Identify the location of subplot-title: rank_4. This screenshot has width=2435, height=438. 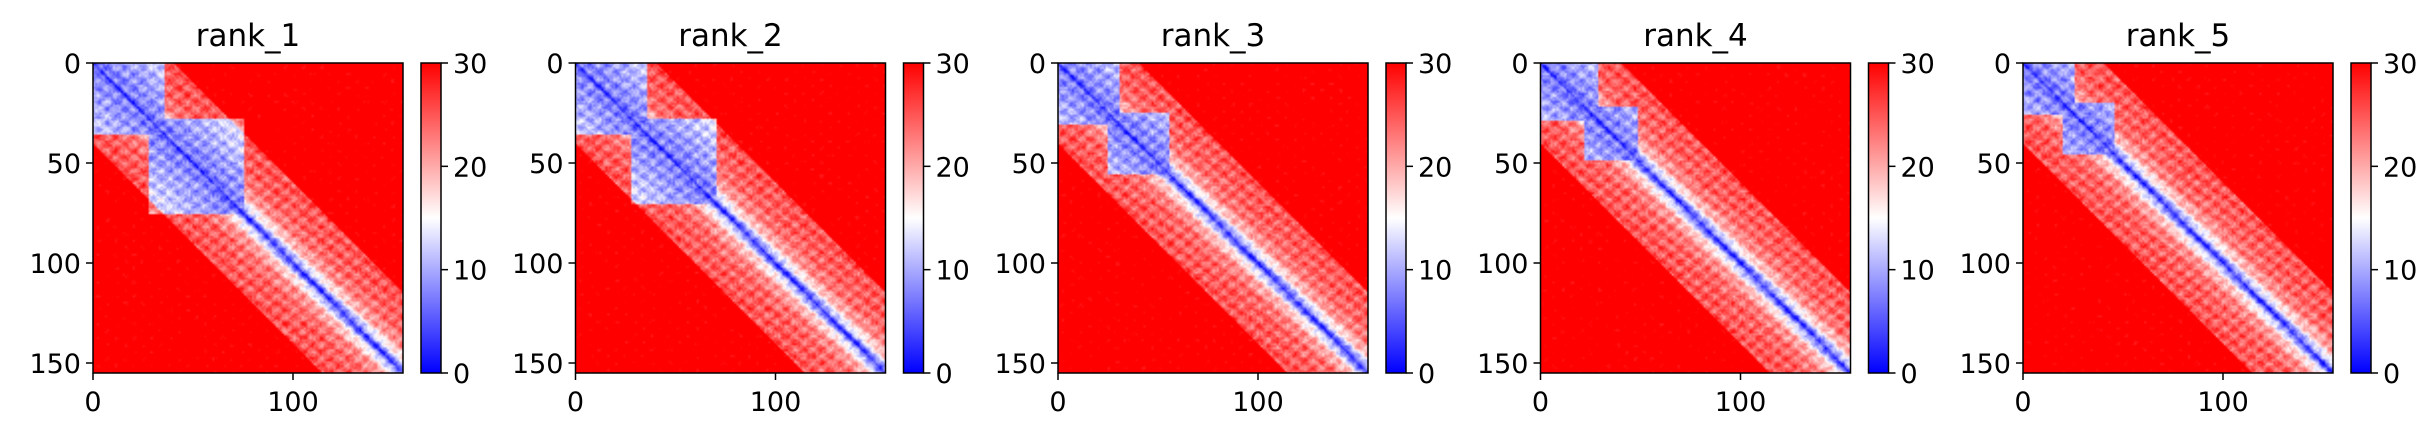
(1695, 36).